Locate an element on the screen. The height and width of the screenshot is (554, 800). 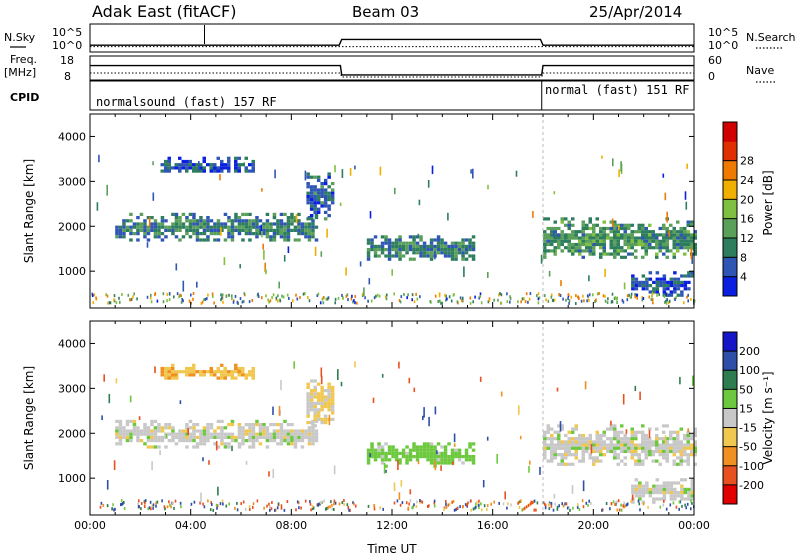
noise-ytick-top-left: 10^5 is located at coordinates (67, 32).